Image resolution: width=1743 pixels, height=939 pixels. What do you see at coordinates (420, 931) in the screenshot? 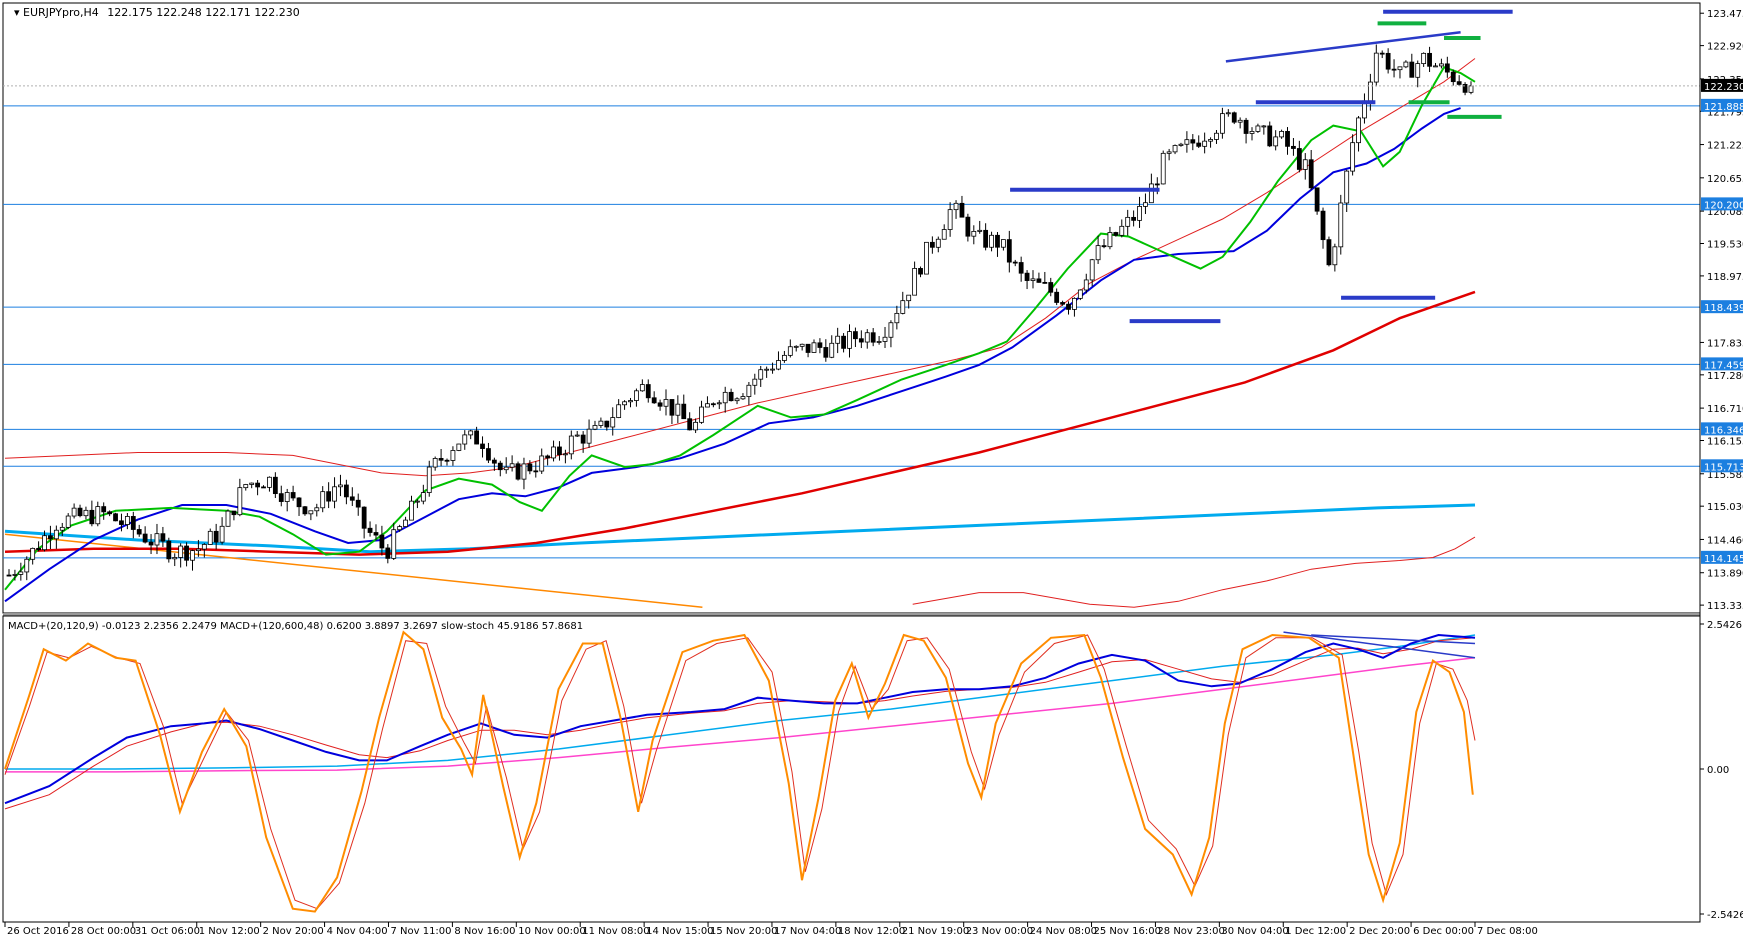
I see `time-tick-label: 7 Nov 11:00` at bounding box center [420, 931].